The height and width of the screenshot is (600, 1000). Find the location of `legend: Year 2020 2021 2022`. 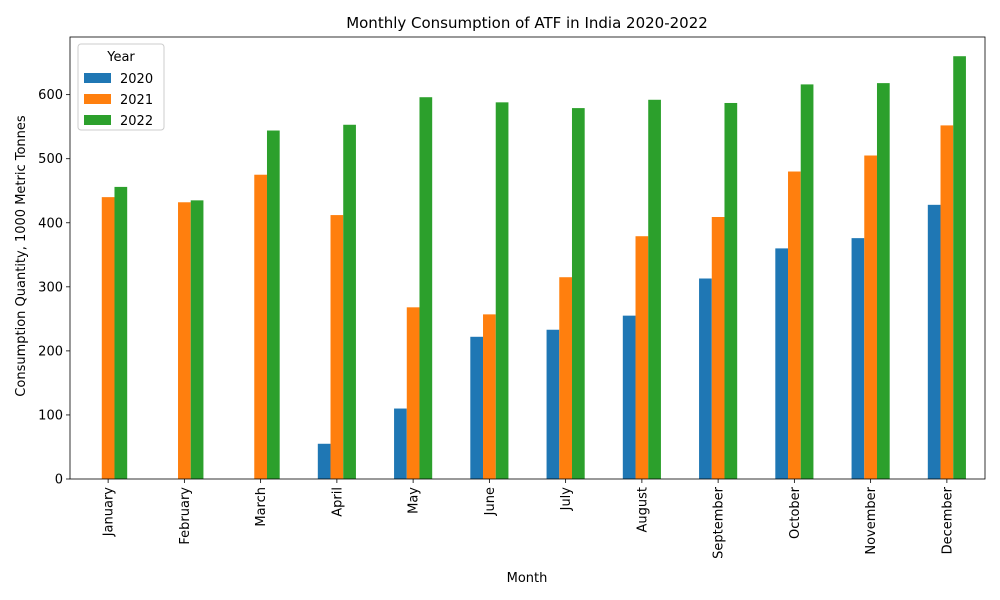

legend: Year 2020 2021 2022 is located at coordinates (121, 87).